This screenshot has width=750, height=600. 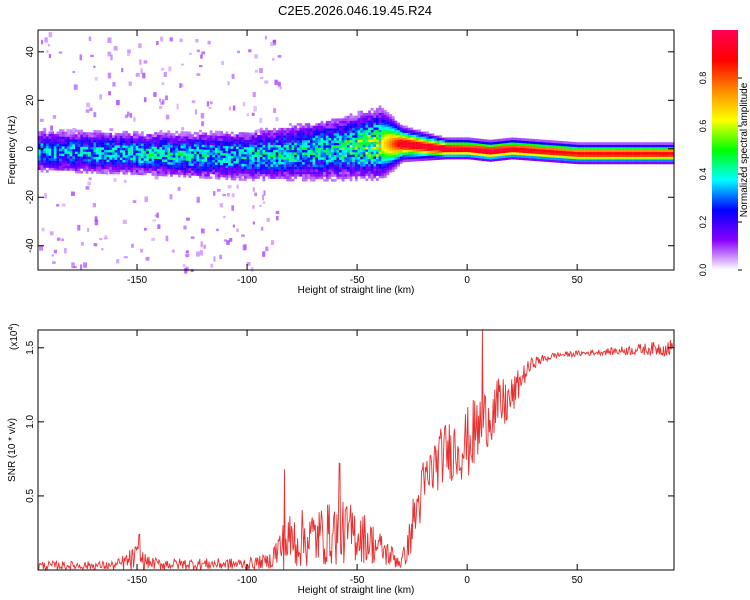 What do you see at coordinates (467, 280) in the screenshot?
I see `spectrogram-x-tick-label: 0` at bounding box center [467, 280].